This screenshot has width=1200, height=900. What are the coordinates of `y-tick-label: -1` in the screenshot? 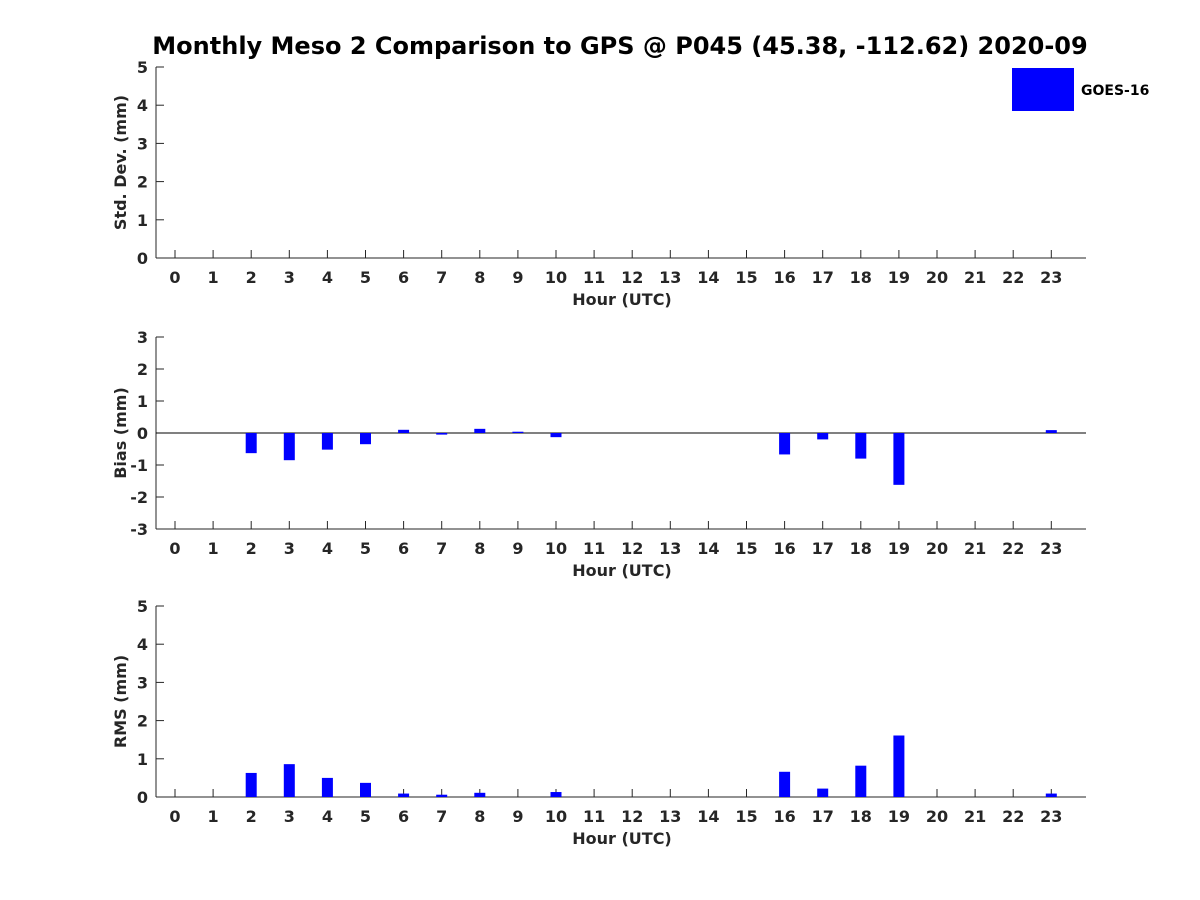 It's located at (139, 465).